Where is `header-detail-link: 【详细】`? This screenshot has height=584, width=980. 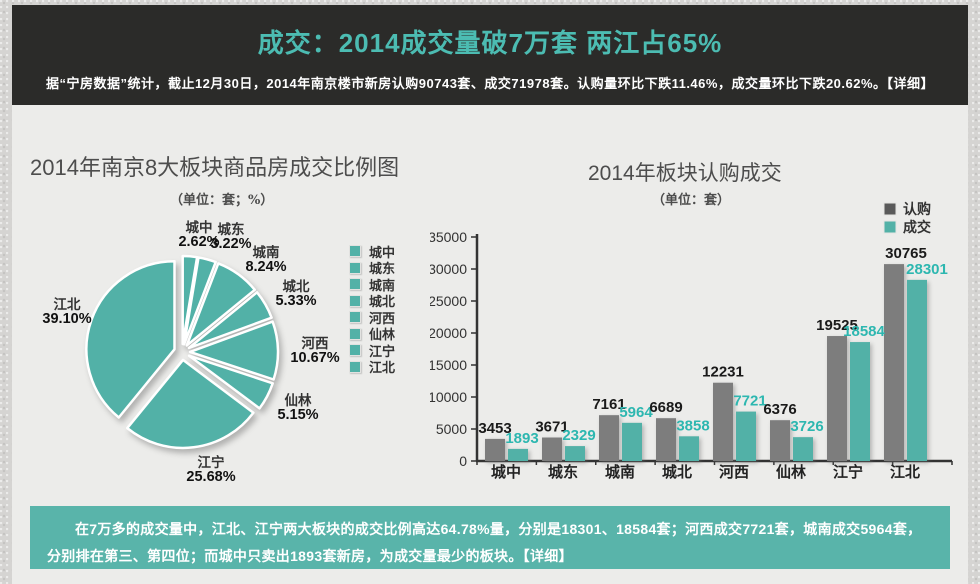
header-detail-link: 【详细】 is located at coordinates (910, 83).